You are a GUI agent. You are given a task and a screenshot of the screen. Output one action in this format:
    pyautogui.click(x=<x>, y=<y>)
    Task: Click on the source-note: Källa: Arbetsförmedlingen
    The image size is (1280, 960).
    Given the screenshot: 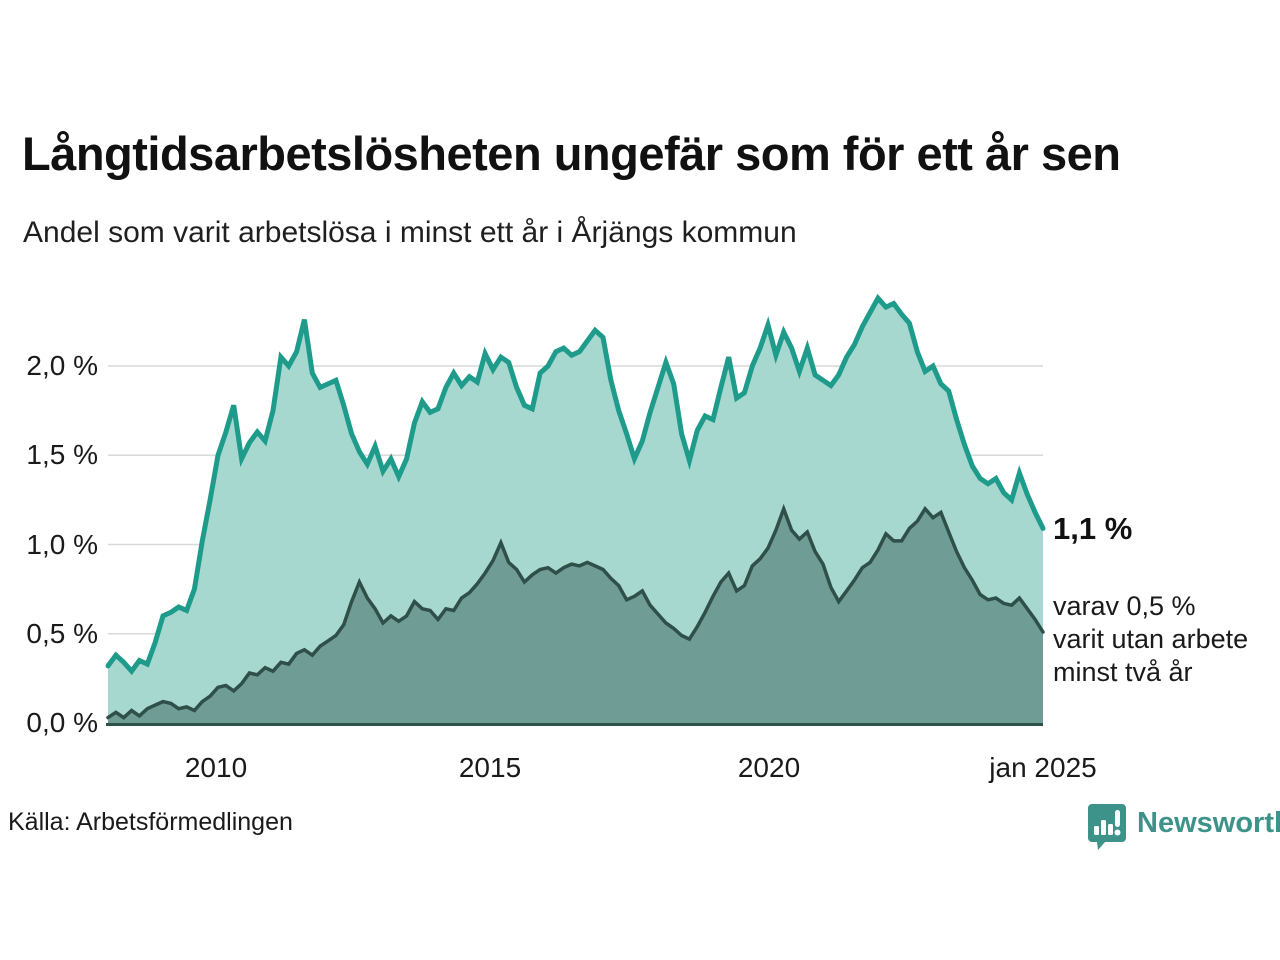 What is the action you would take?
    pyautogui.click(x=150, y=822)
    